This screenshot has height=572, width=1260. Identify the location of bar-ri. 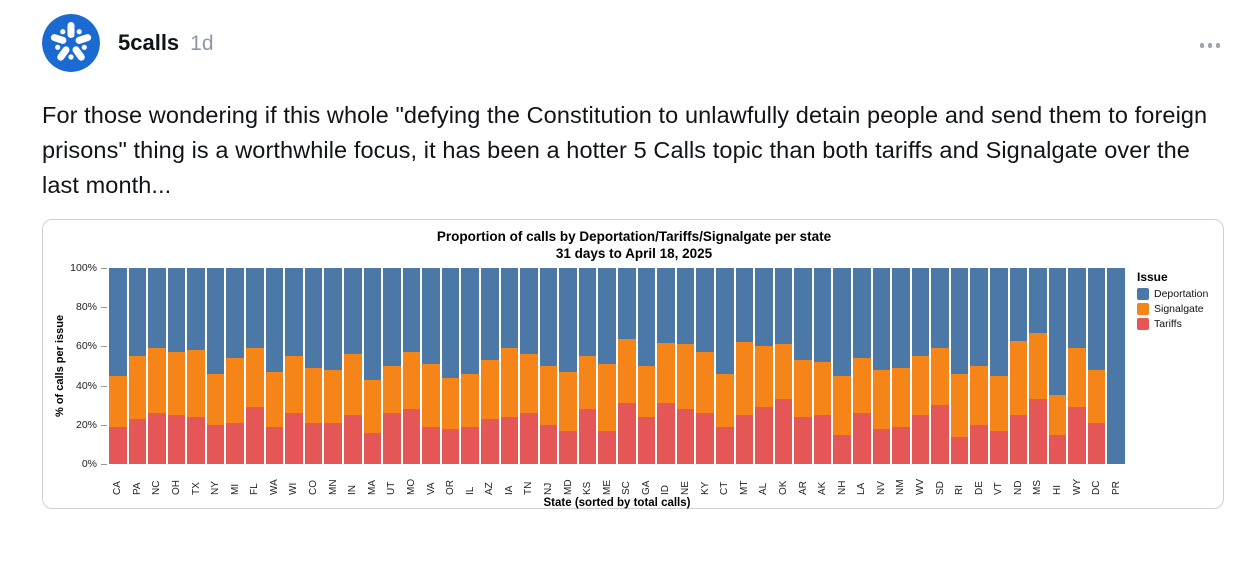
(959, 366).